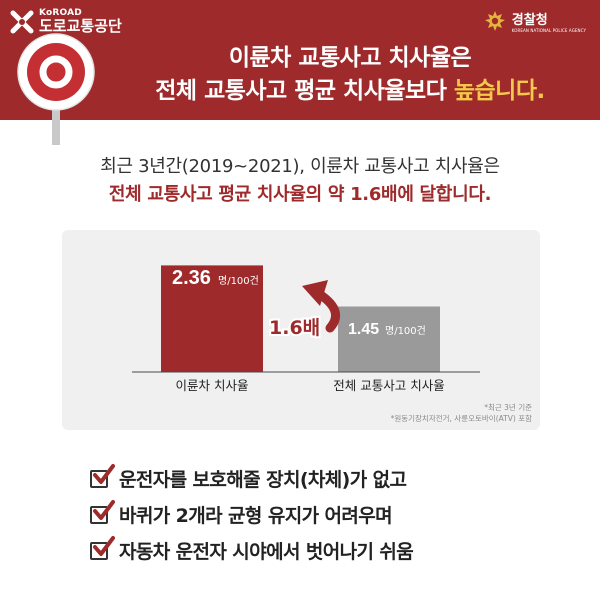 Image resolution: width=600 pixels, height=600 pixels. I want to click on police-logo: 경찰청 KOREAN NATIONAL POLICE AGENCY, so click(534, 23).